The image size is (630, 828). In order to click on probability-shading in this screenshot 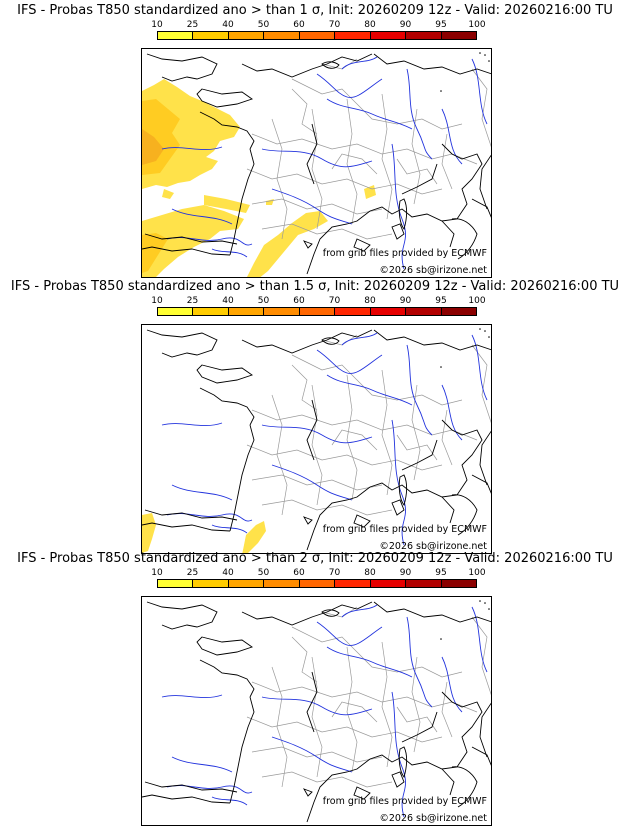, I will do `click(259, 178)`.